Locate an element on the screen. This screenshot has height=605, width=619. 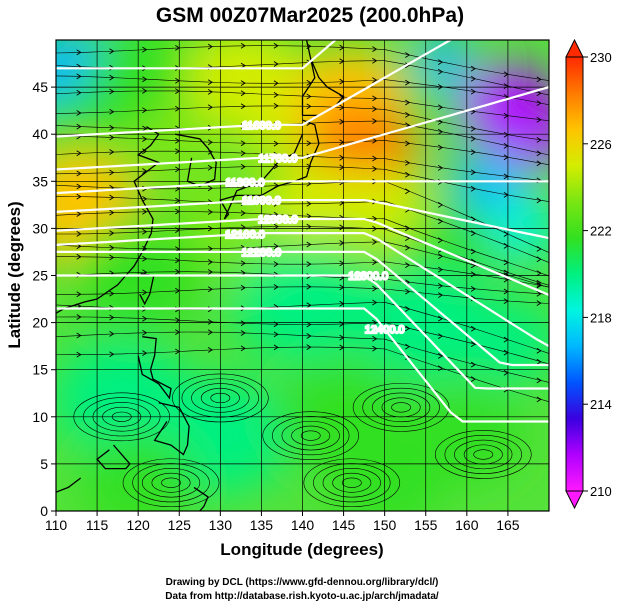
y-tick-label: 0 is located at coordinates (44, 511).